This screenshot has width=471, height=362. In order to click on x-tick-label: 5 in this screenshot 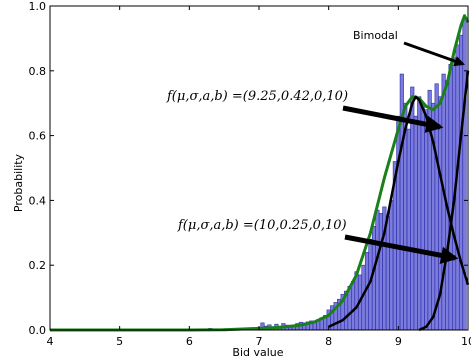, I will do `click(119, 341)`.